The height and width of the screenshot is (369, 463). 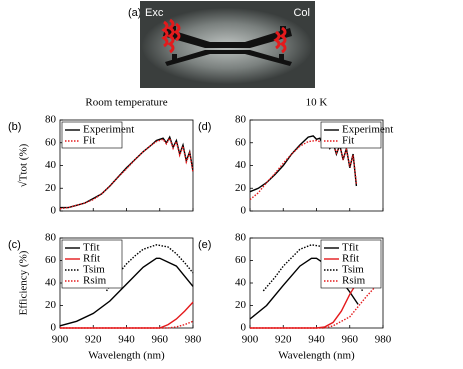 What do you see at coordinates (171, 36) in the screenshot?
I see `excitation-beam` at bounding box center [171, 36].